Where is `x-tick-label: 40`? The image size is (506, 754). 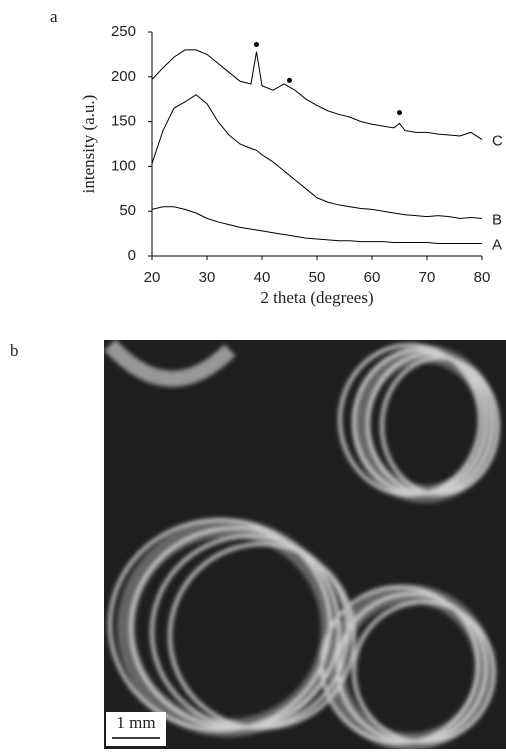
x-tick-label: 40 is located at coordinates (262, 277).